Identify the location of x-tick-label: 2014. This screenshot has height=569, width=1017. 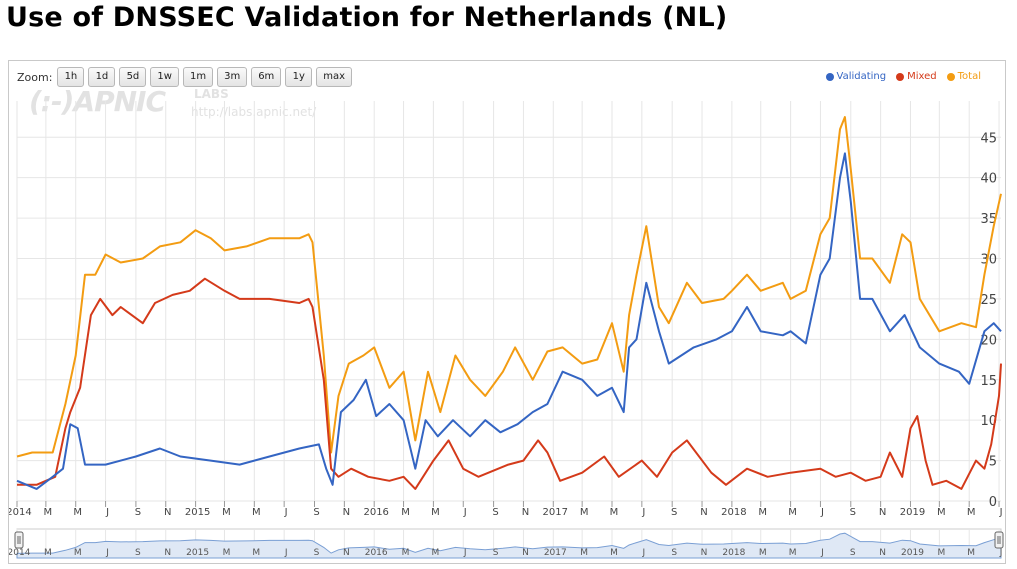
(20, 512).